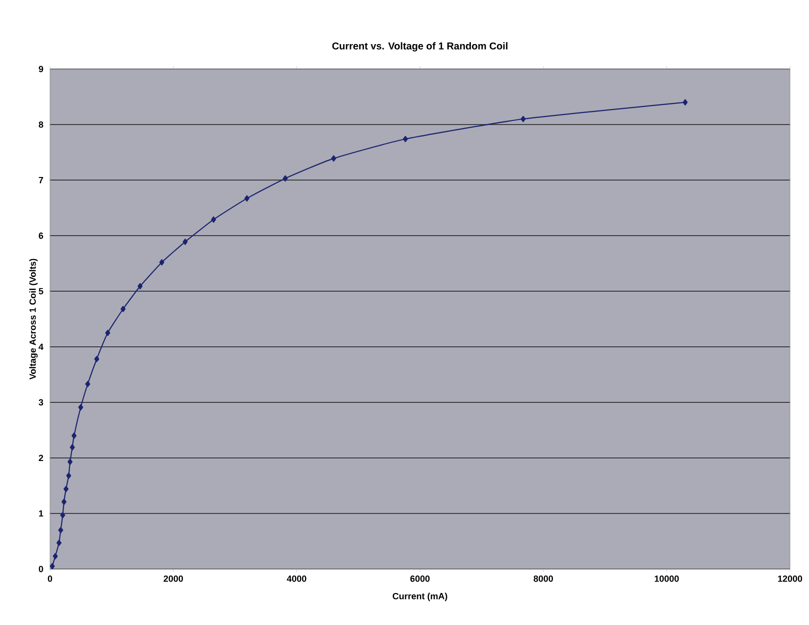  What do you see at coordinates (41, 124) in the screenshot?
I see `y-tick-label: 8` at bounding box center [41, 124].